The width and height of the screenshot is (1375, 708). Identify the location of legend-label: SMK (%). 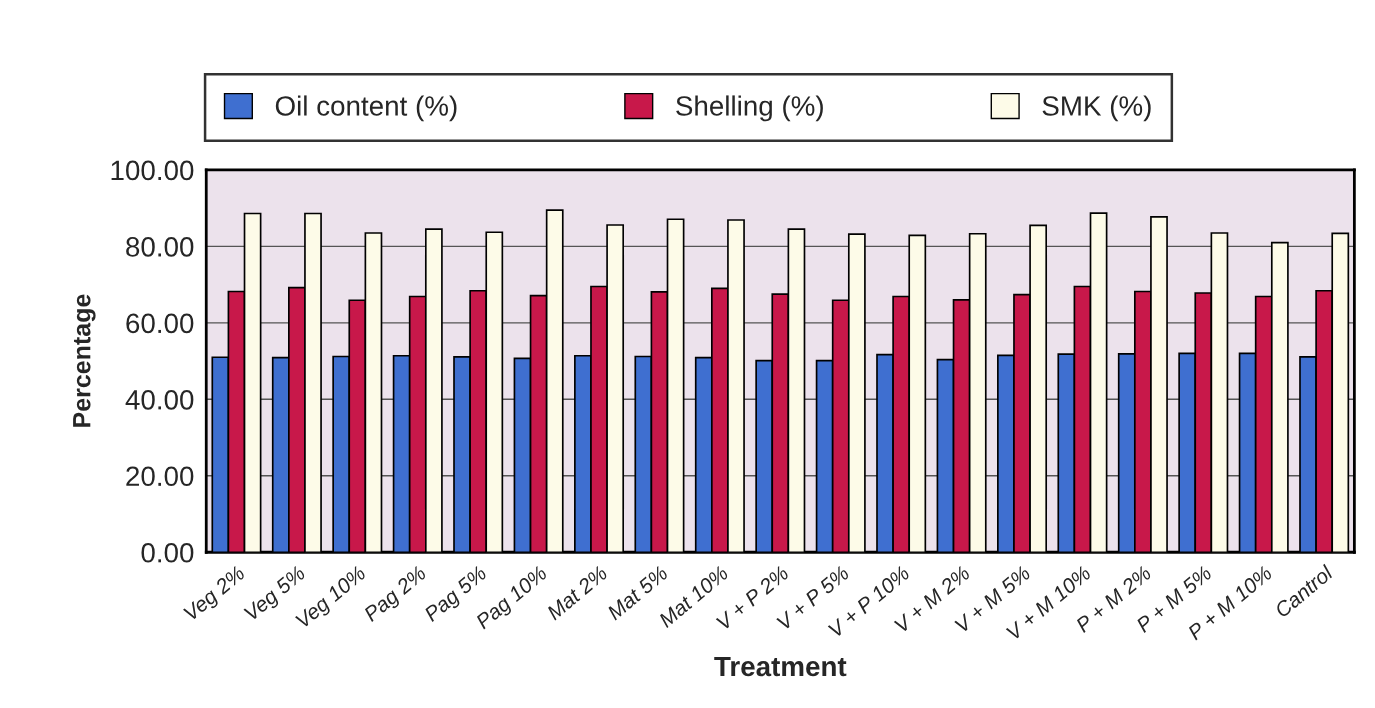
(1096, 108).